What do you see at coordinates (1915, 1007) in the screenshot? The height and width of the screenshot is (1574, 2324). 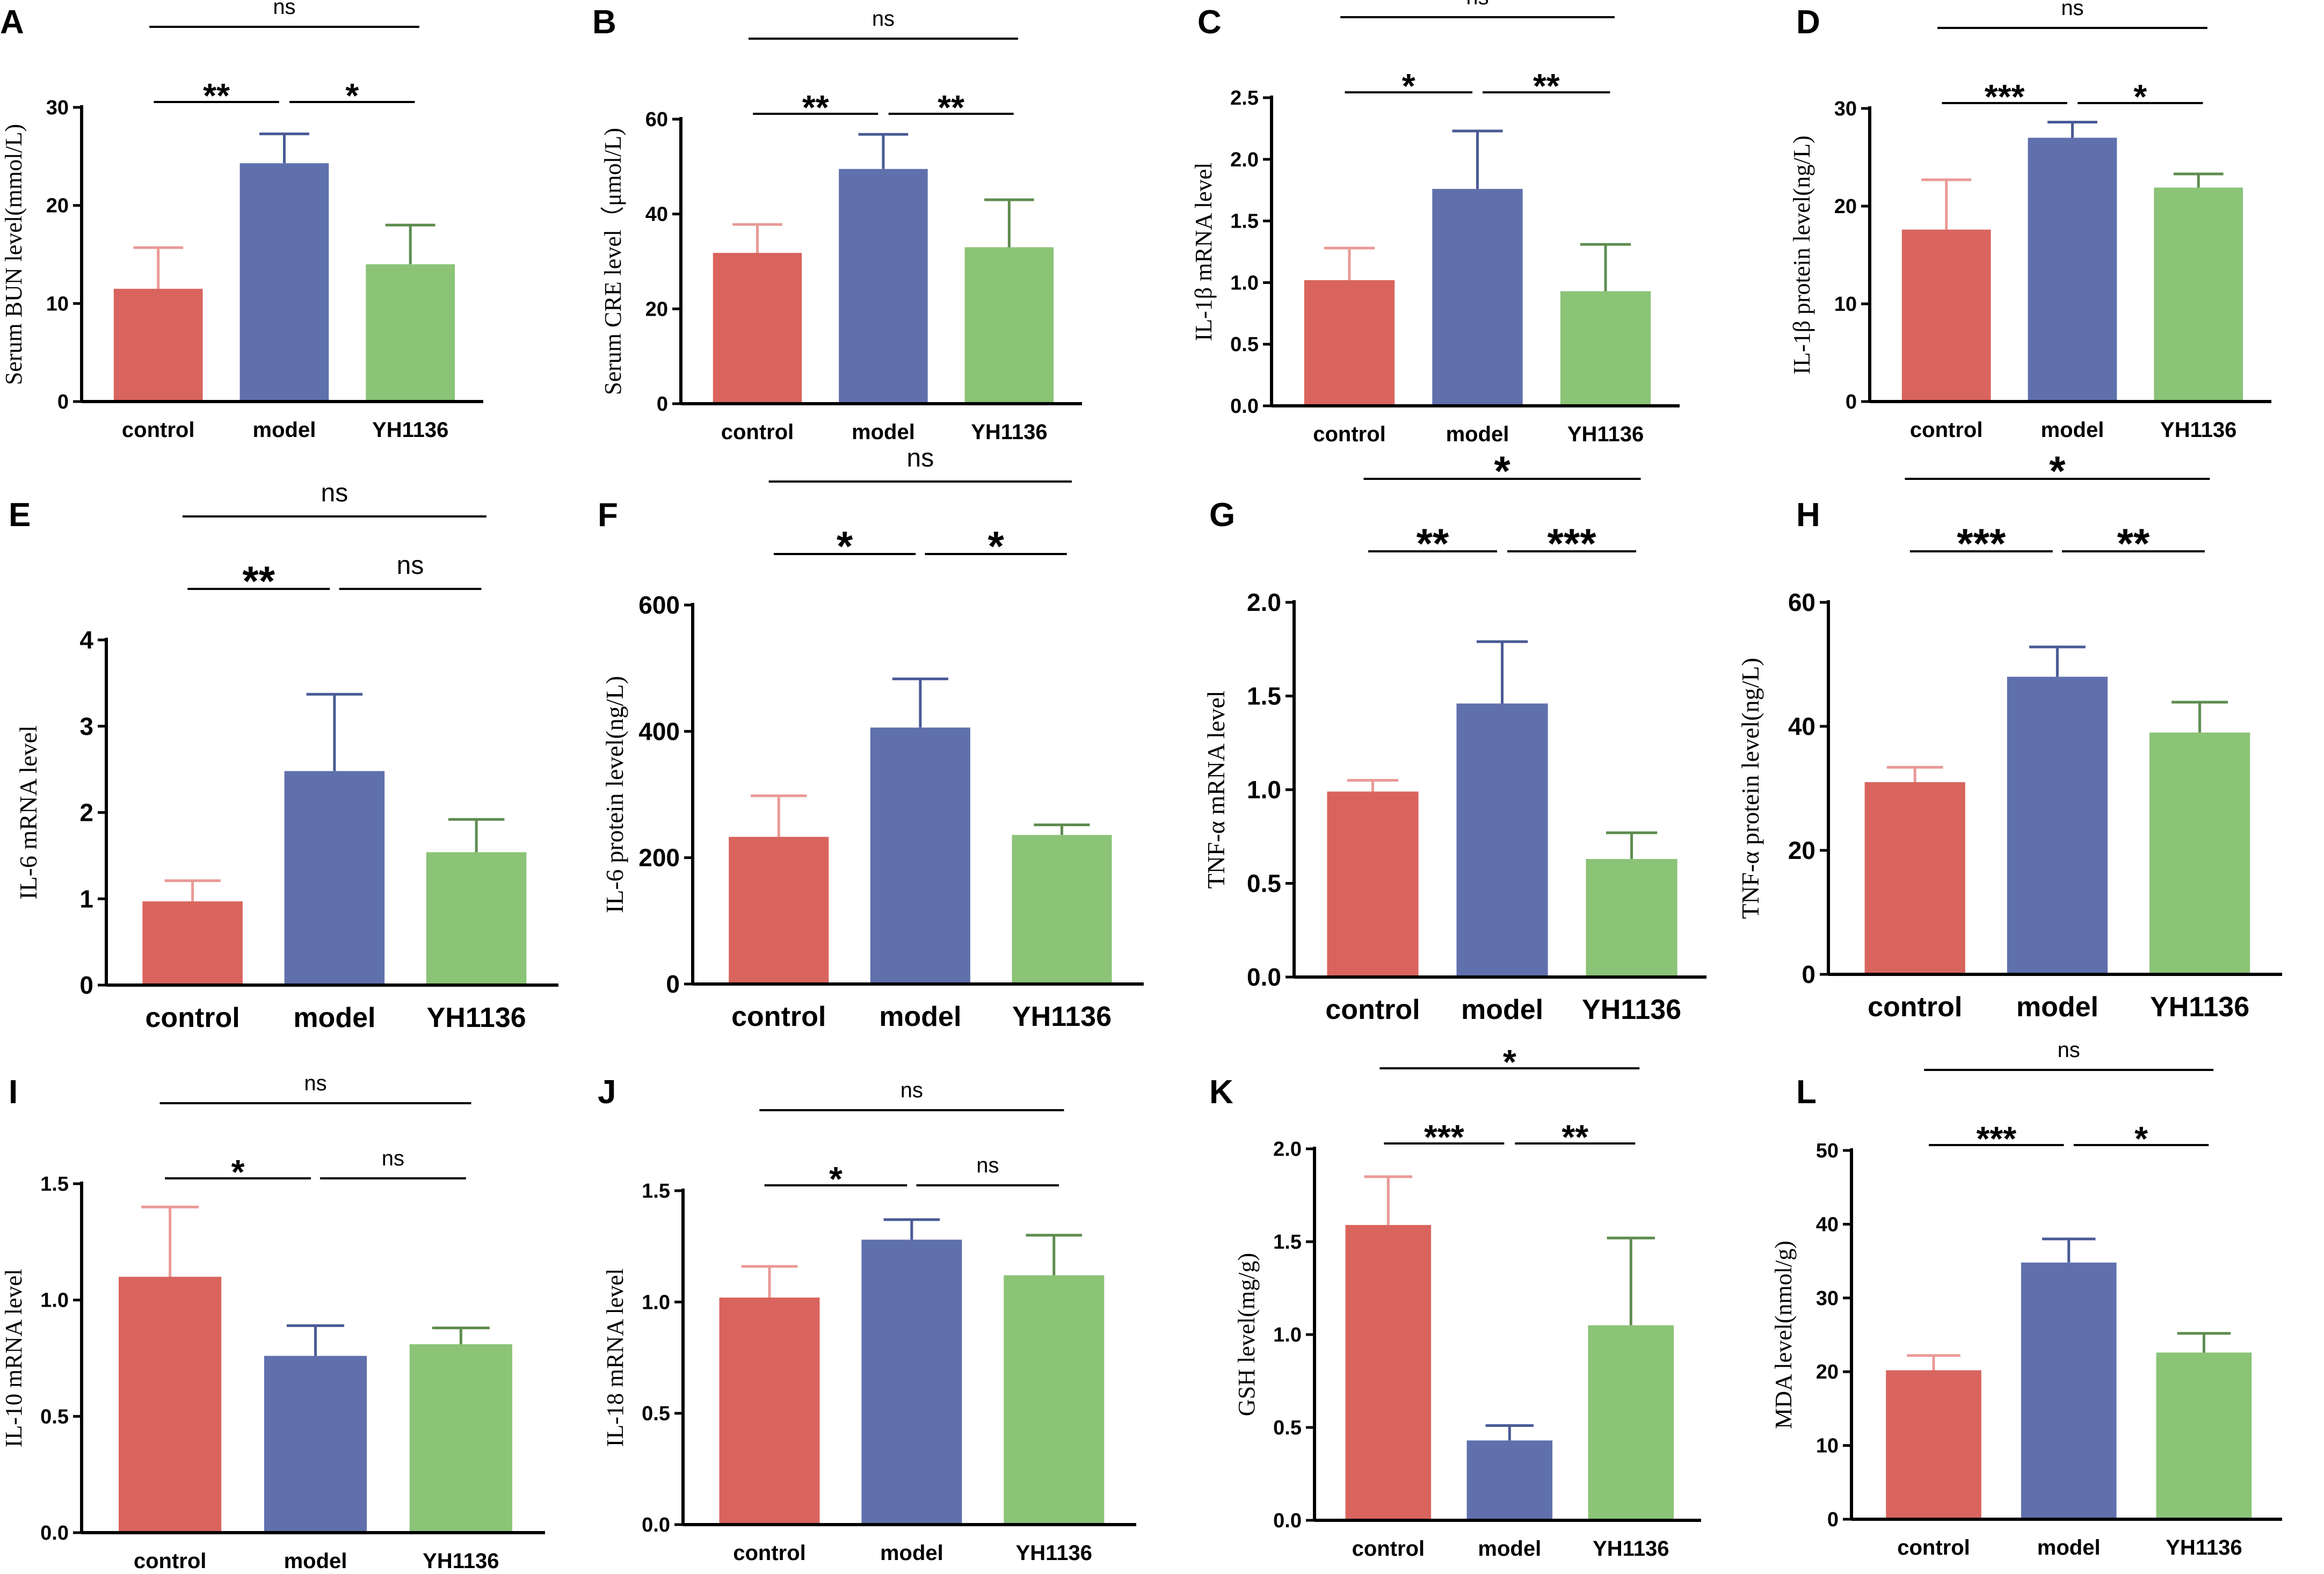 I see `panel-h-category-label: control` at bounding box center [1915, 1007].